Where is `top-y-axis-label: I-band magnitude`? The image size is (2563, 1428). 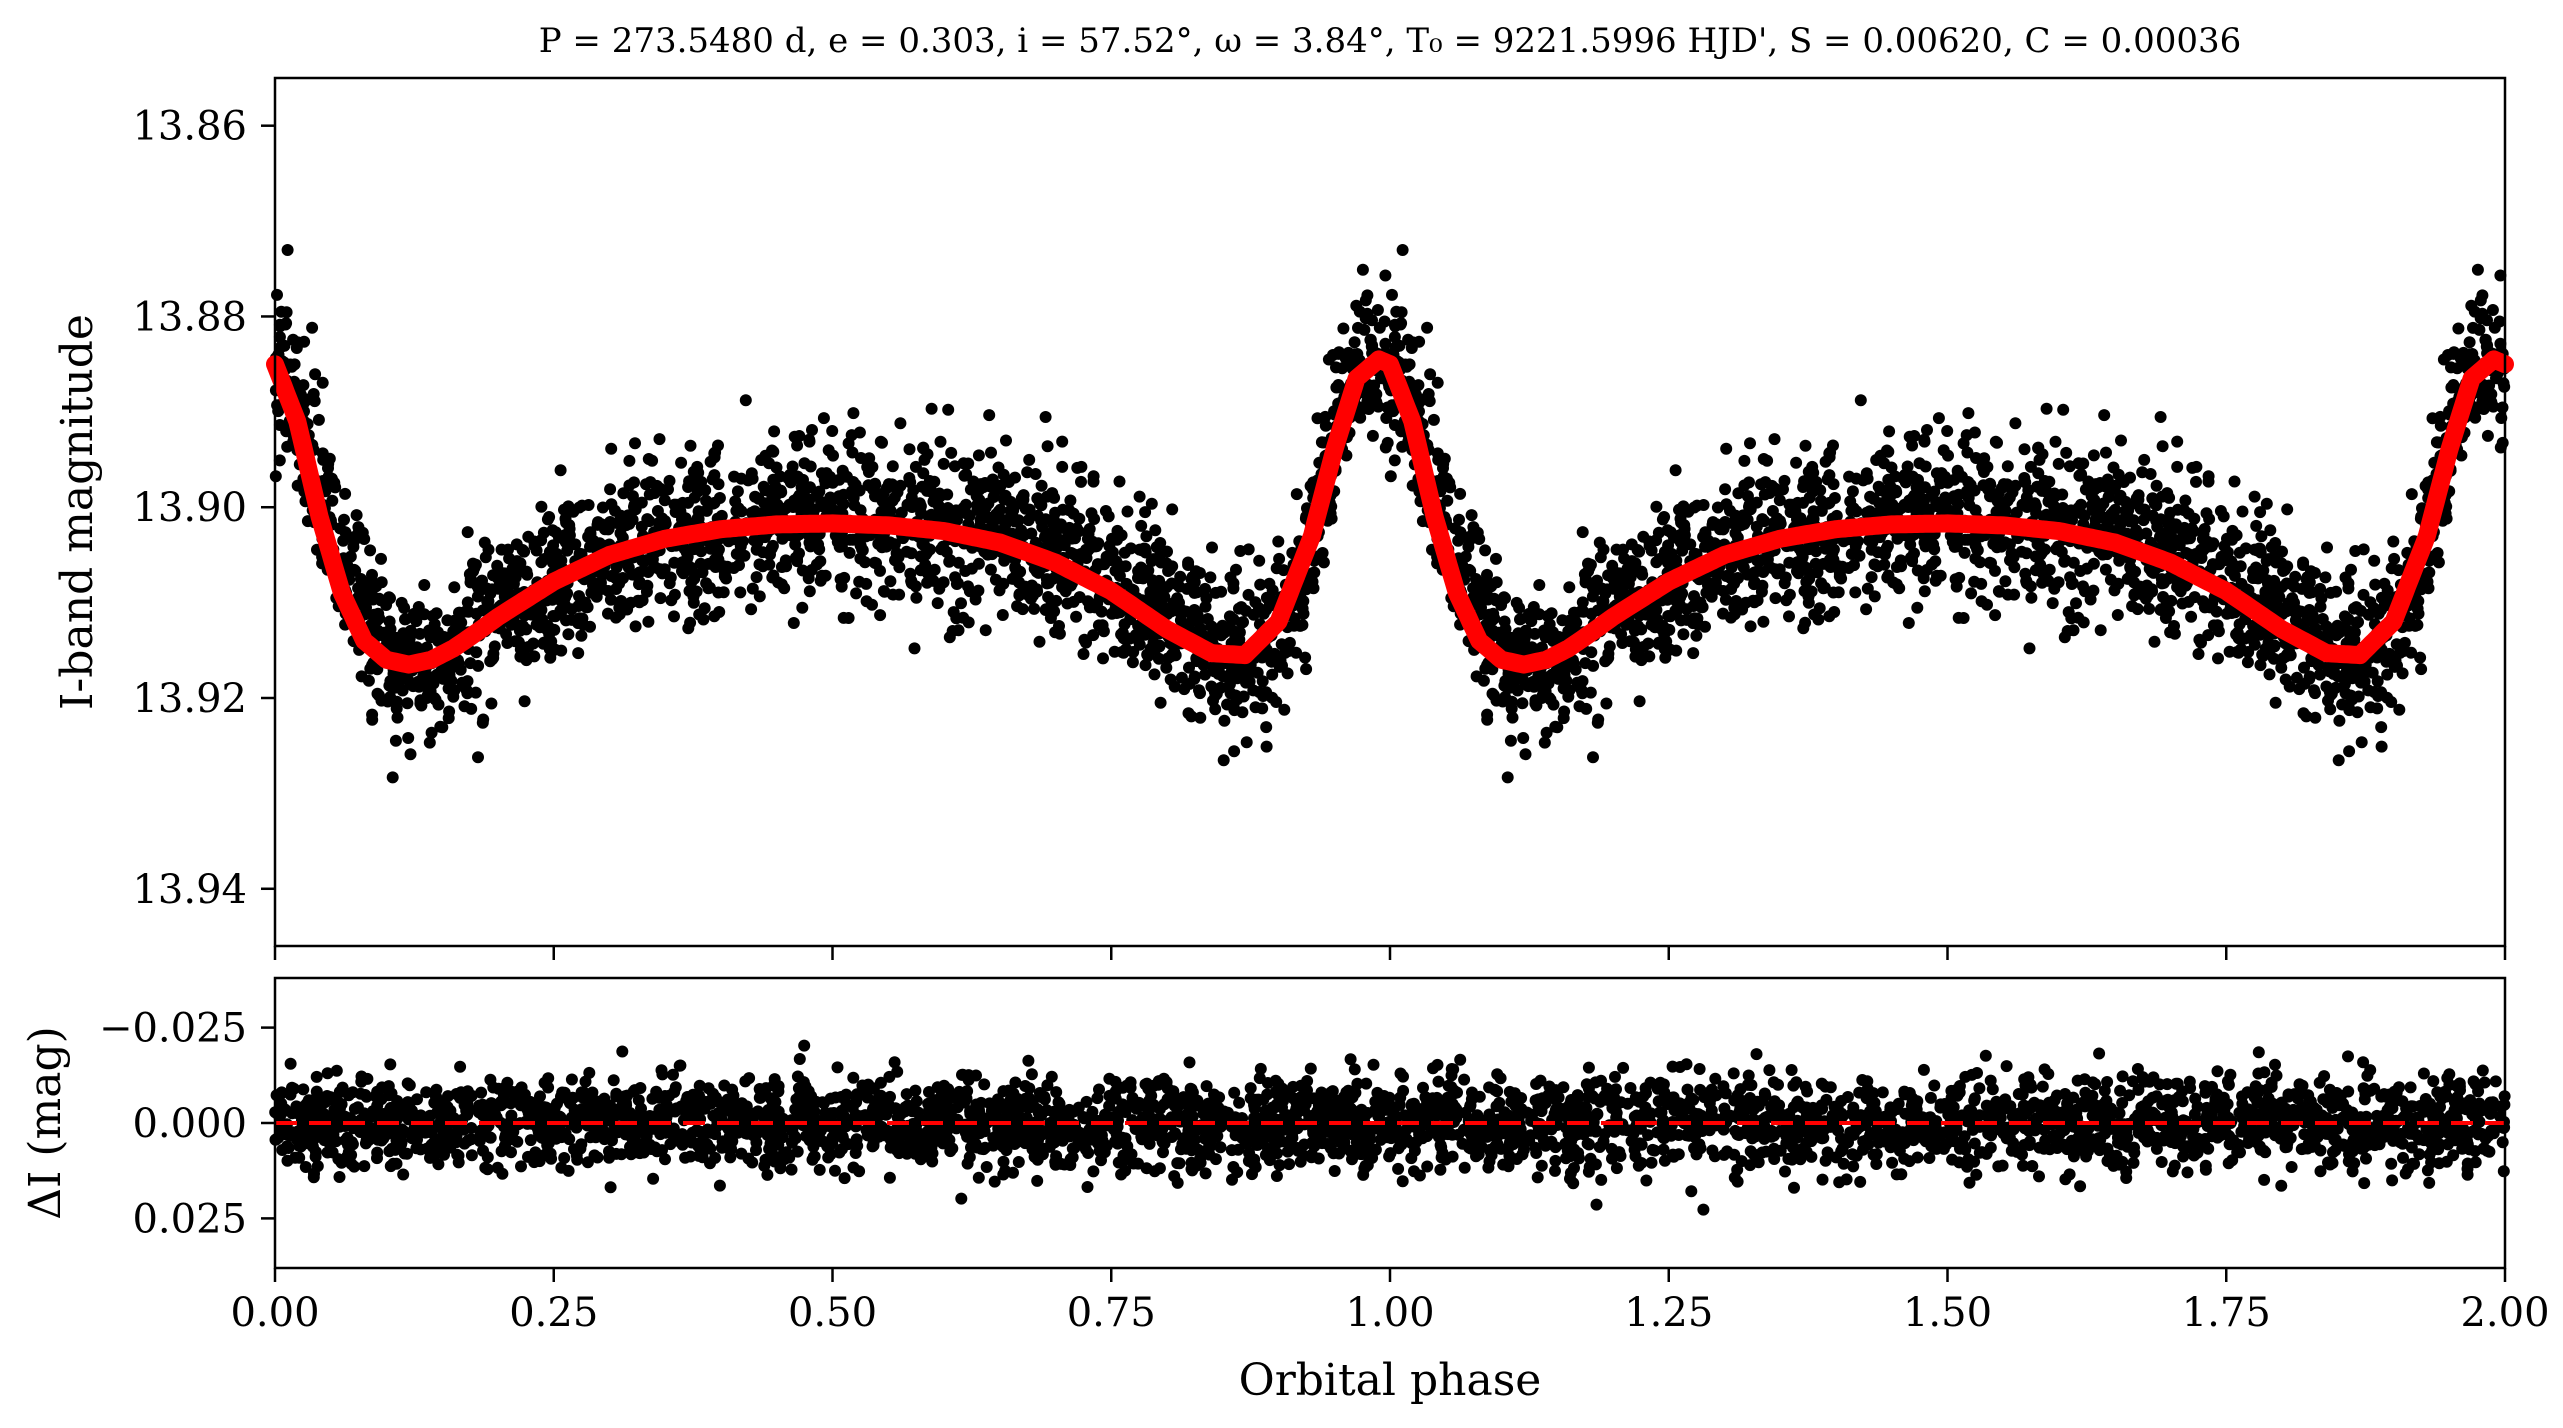 top-y-axis-label: I-band magnitude is located at coordinates (77, 512).